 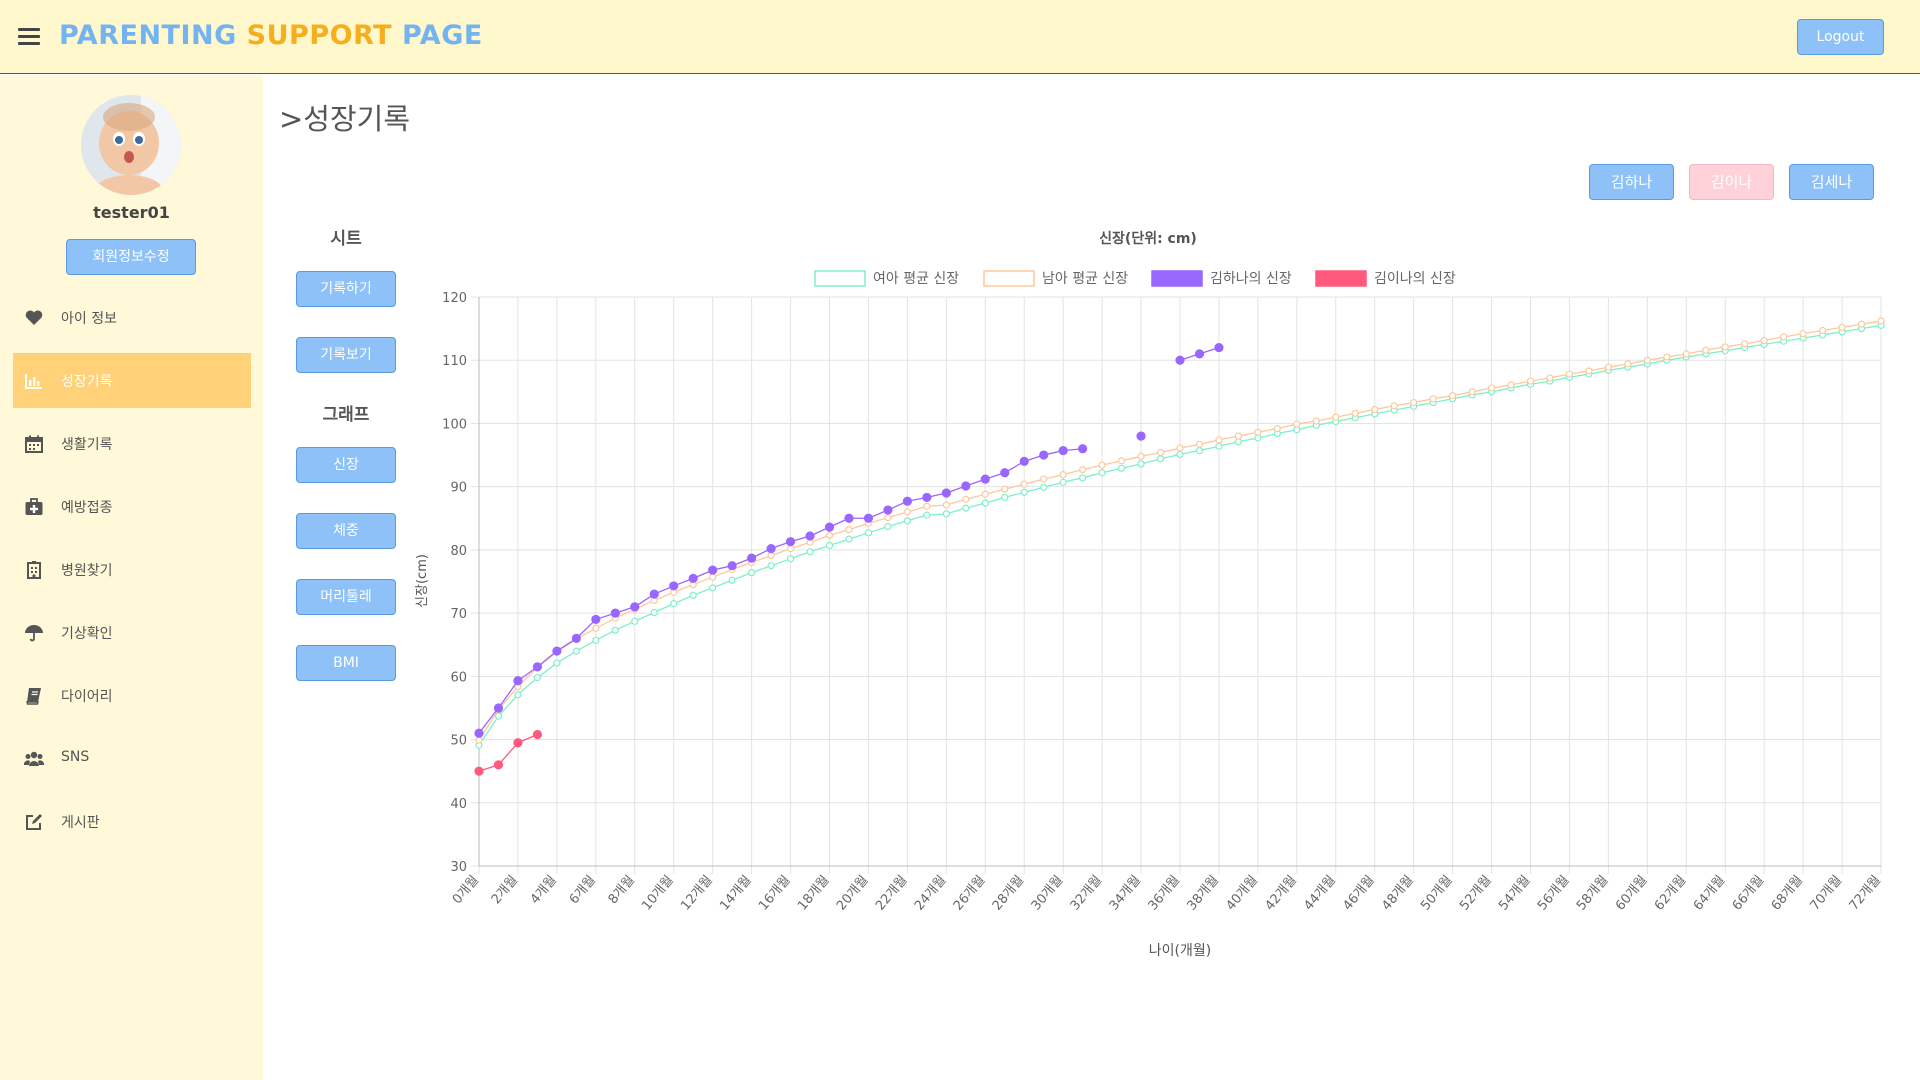 What do you see at coordinates (1165, 893) in the screenshot?
I see `x-tick-label: 36개월` at bounding box center [1165, 893].